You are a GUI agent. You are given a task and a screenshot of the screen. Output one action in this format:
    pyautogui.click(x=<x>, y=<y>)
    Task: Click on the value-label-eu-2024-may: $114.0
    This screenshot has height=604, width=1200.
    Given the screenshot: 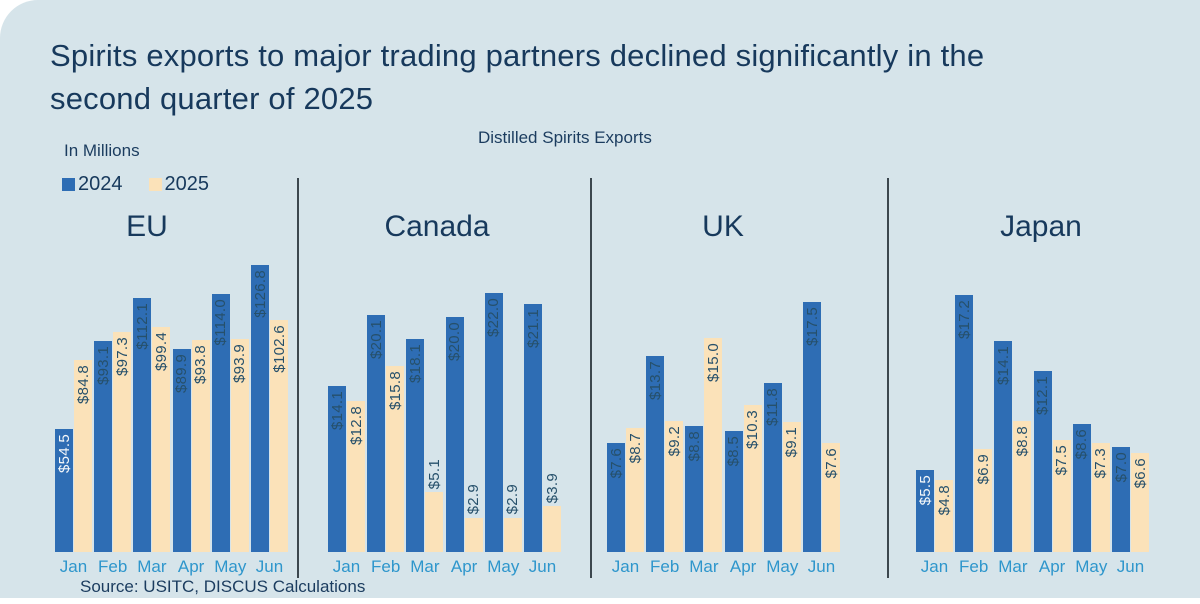 What is the action you would take?
    pyautogui.click(x=221, y=322)
    